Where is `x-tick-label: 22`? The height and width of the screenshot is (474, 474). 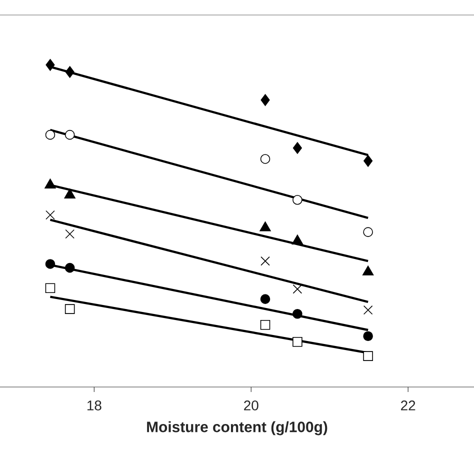
x-tick-label: 22 is located at coordinates (408, 405).